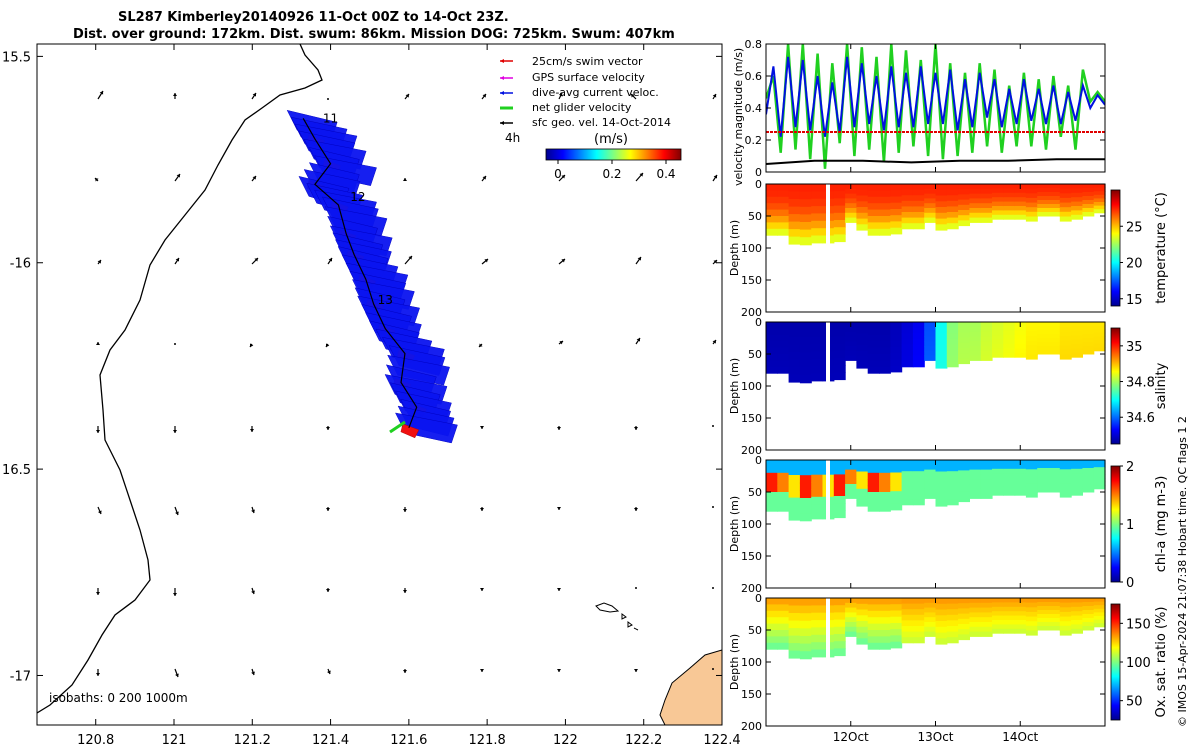 The width and height of the screenshot is (1200, 750). Describe the element at coordinates (1138, 624) in the screenshot. I see `section-cbar-tick-label: 150` at that location.